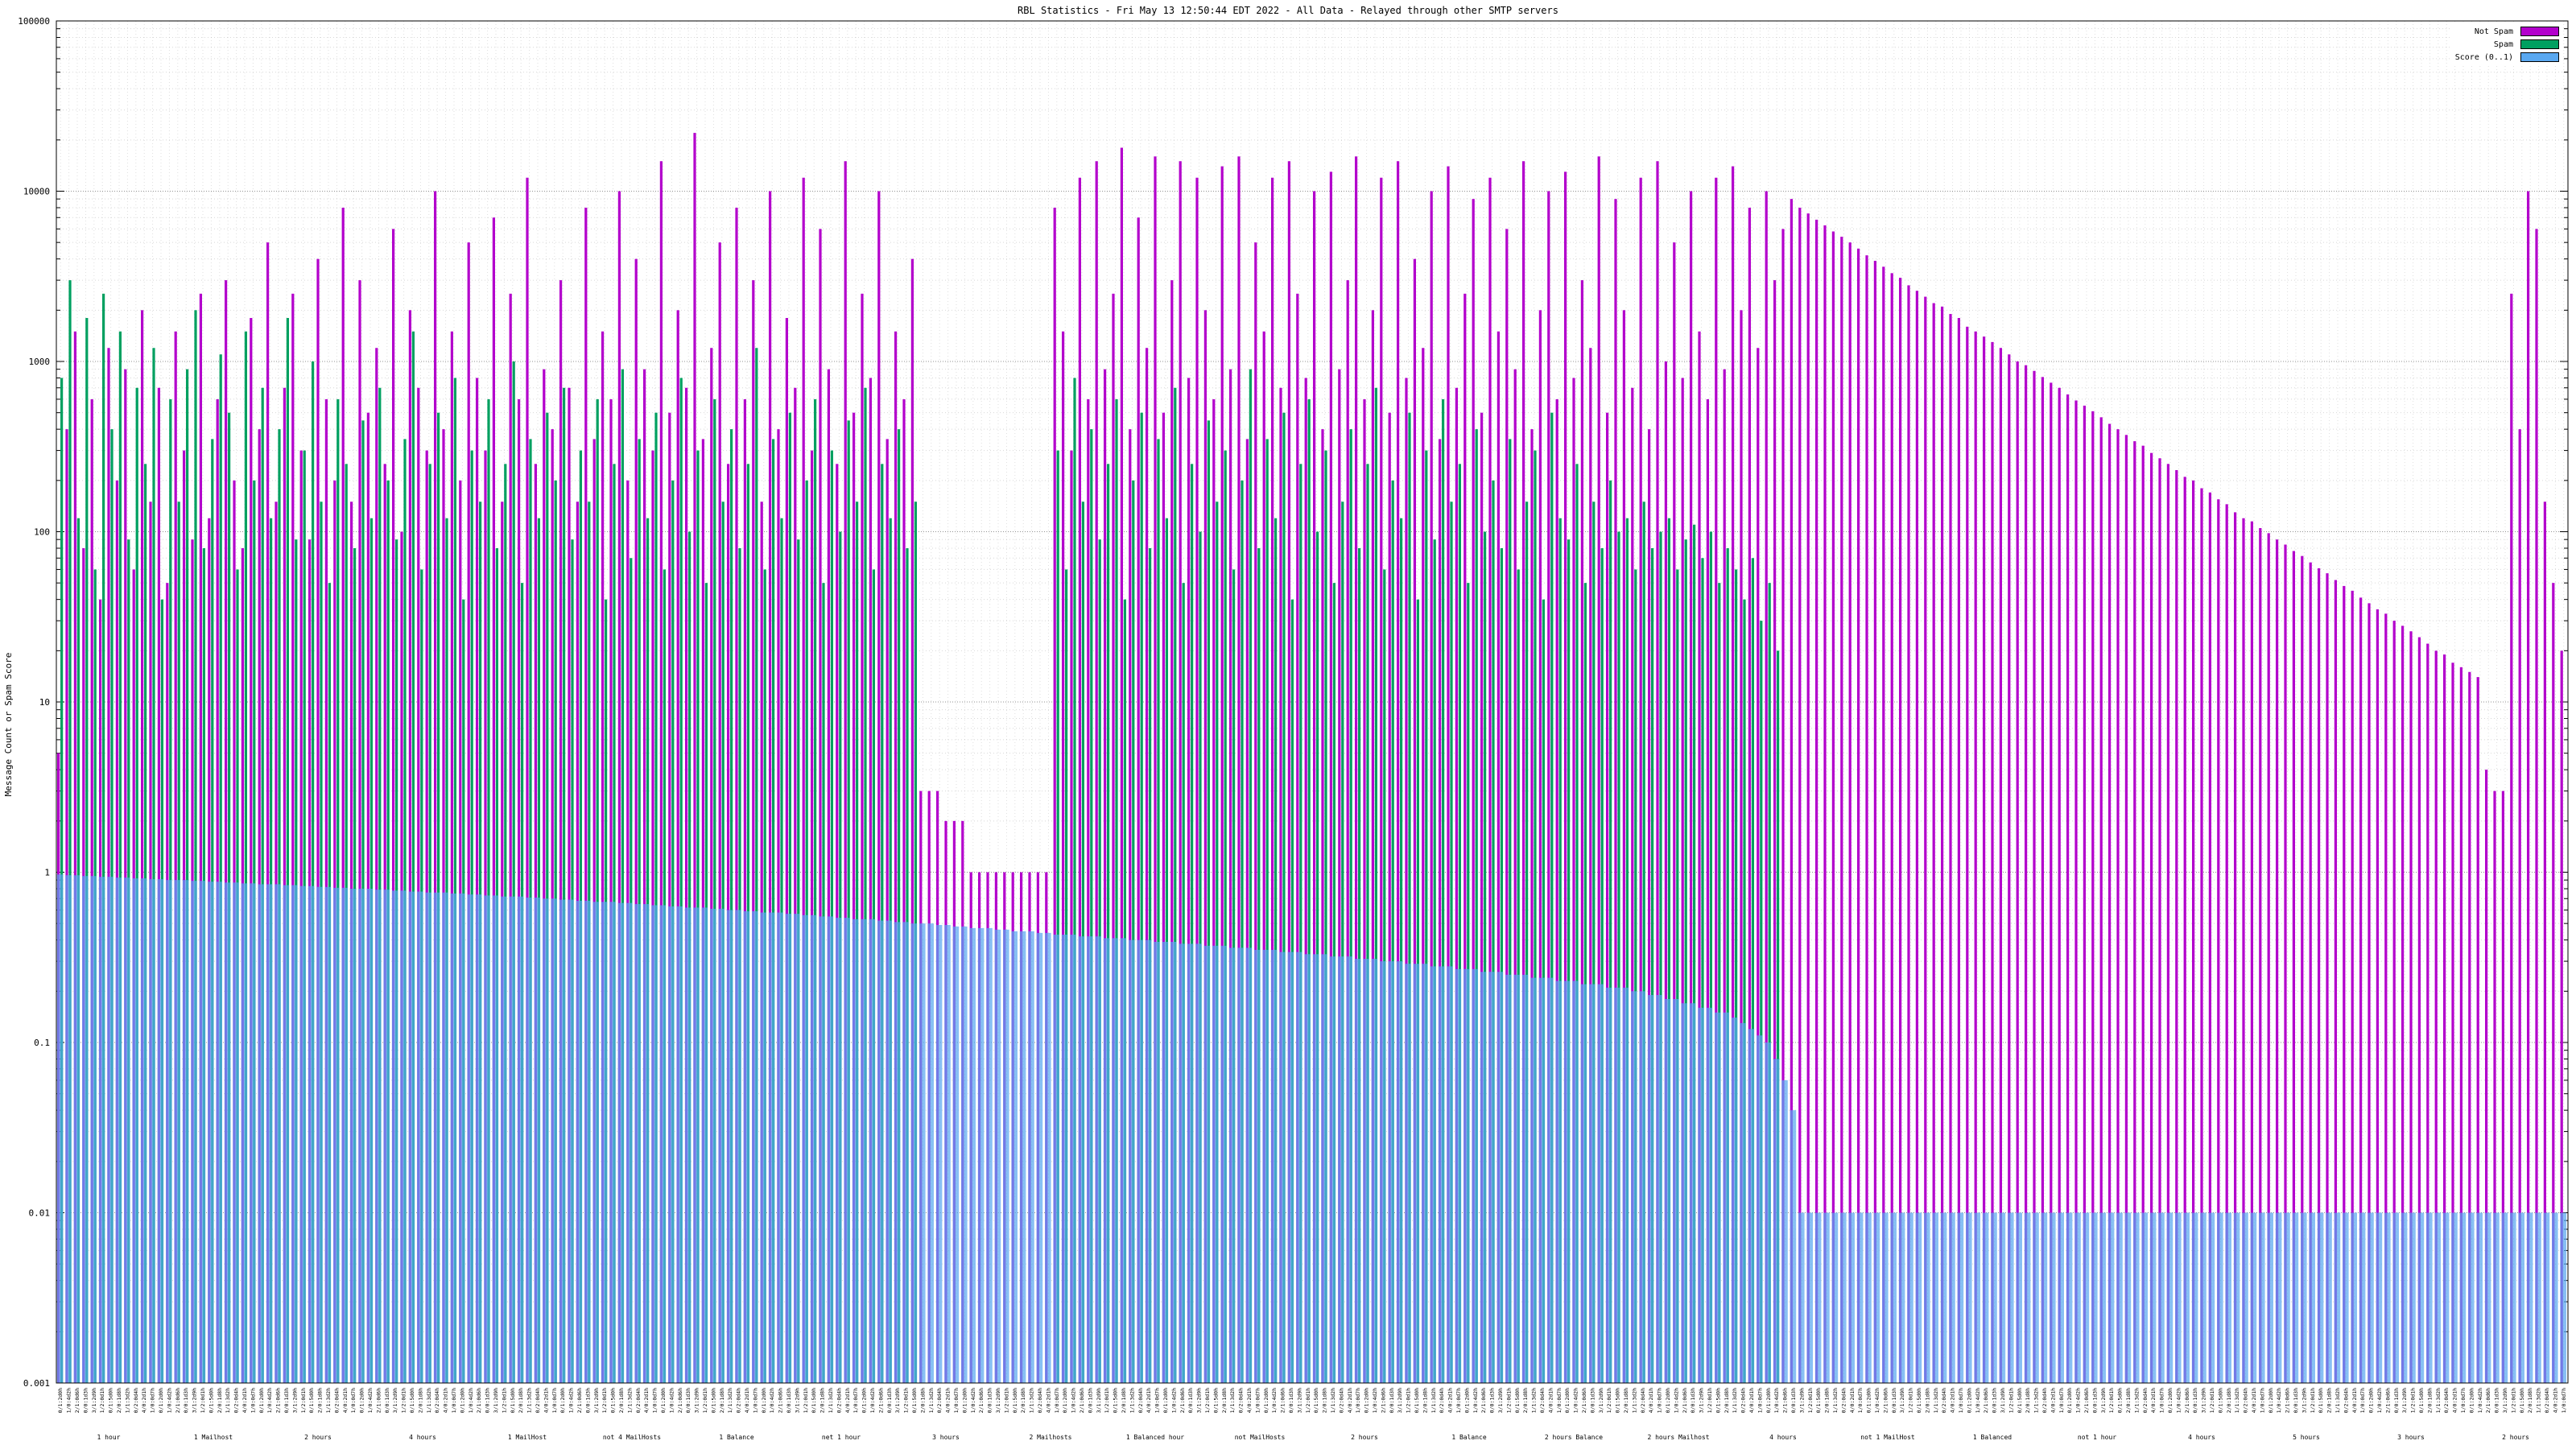 This screenshot has width=2576, height=1449. I want to click on svg-text: 1 hour, so click(109, 1437).